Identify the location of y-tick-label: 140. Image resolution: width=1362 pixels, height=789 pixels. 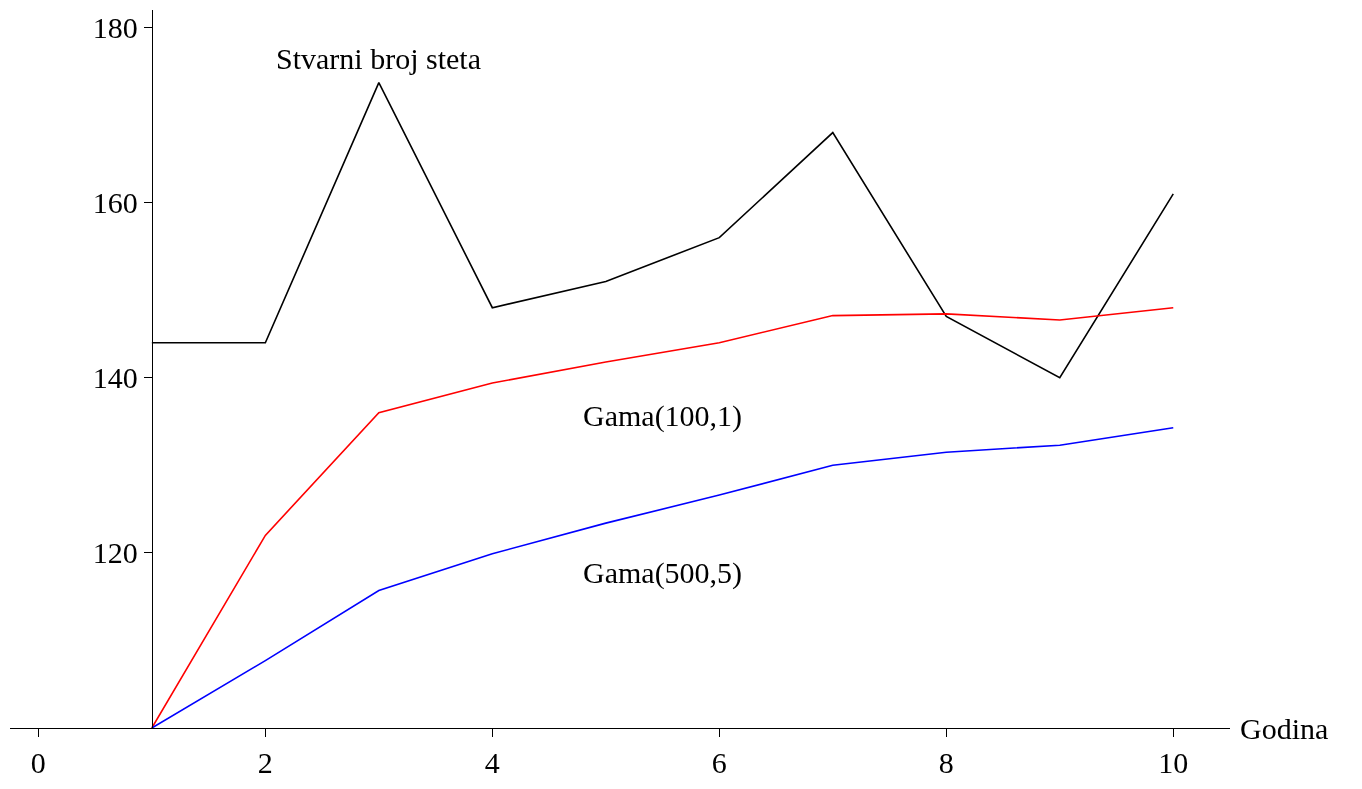
(115, 378).